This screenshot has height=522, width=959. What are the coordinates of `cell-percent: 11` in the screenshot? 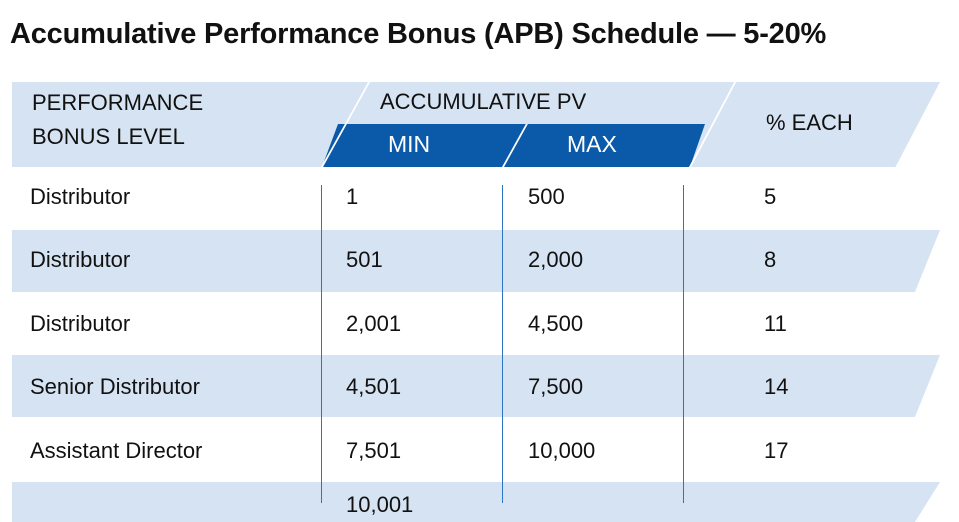 It's located at (775, 323).